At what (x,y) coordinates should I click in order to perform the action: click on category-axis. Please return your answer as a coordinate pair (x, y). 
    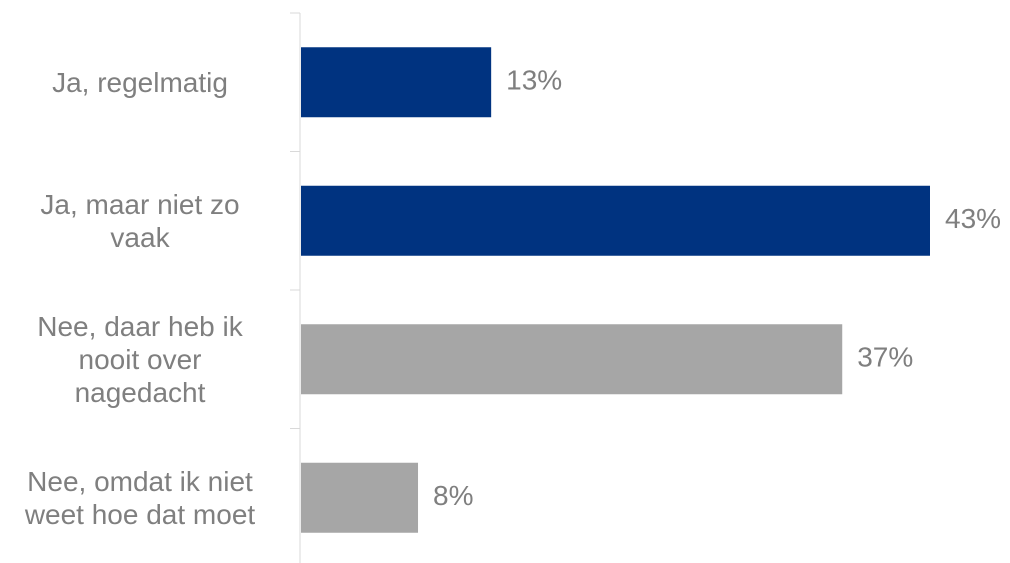
    Looking at the image, I should click on (295, 287).